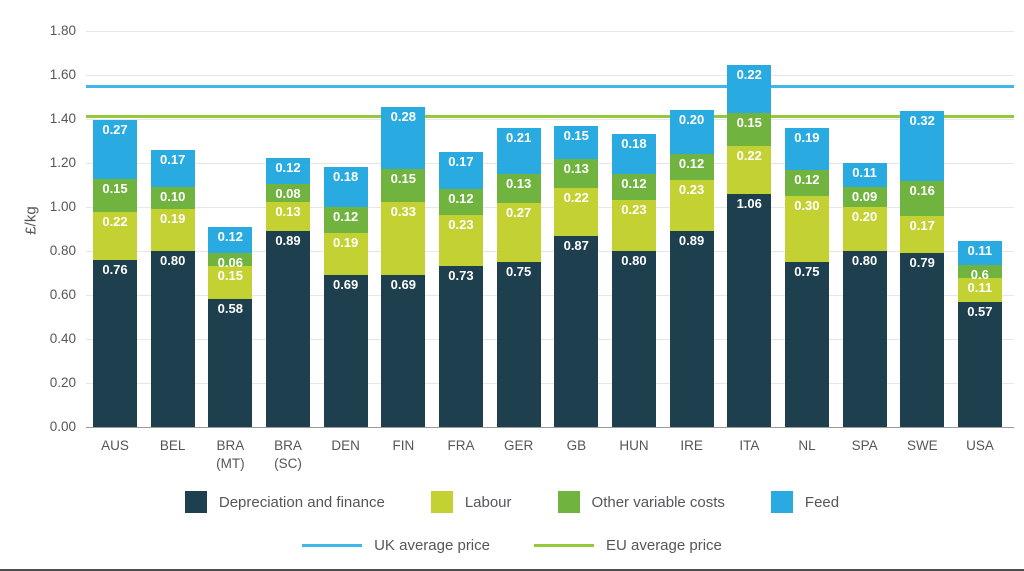  I want to click on bar-segment-other-variable-costs: 0.09, so click(864, 197).